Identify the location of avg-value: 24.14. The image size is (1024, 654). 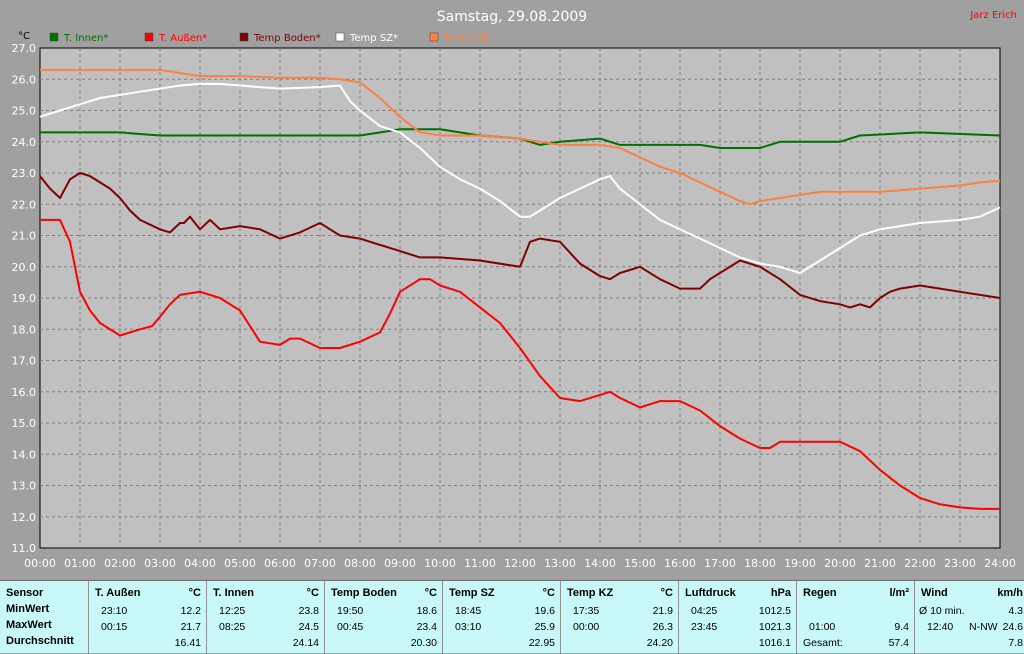
(305, 643).